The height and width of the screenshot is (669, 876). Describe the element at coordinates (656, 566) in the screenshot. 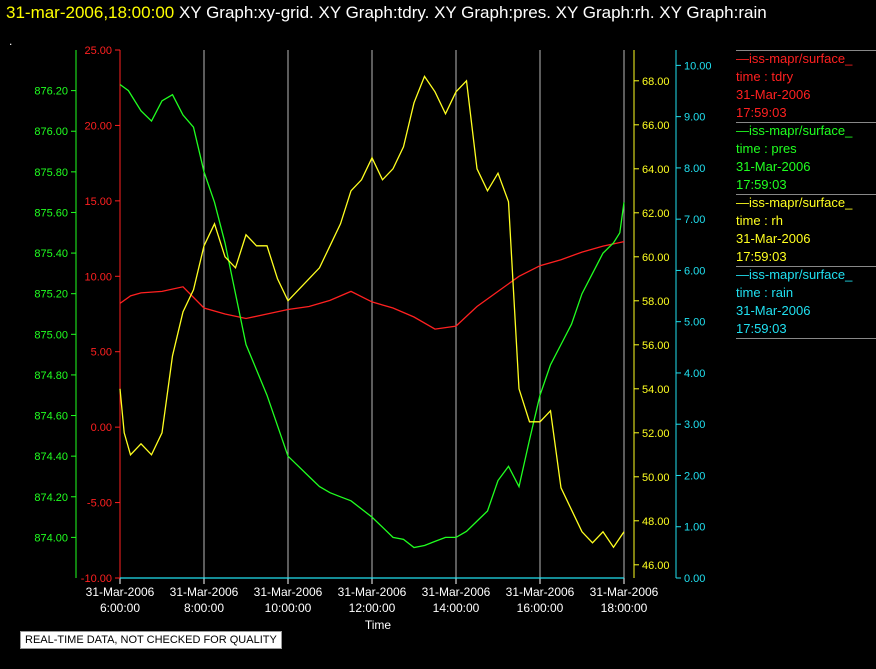

I see `rh-tick-label: 46.00` at that location.